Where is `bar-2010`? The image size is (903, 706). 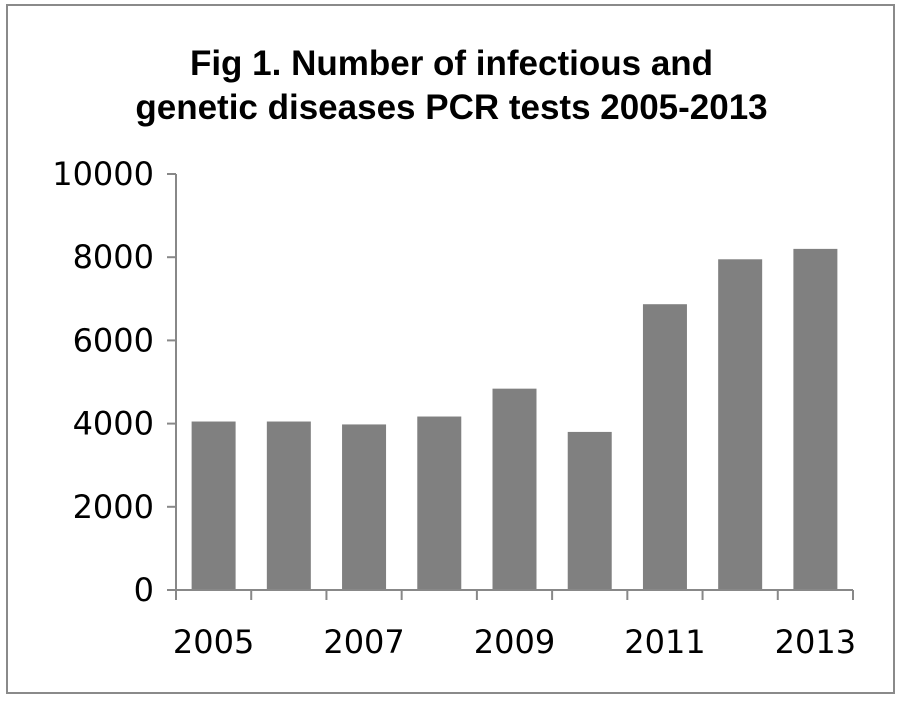 bar-2010 is located at coordinates (589, 510).